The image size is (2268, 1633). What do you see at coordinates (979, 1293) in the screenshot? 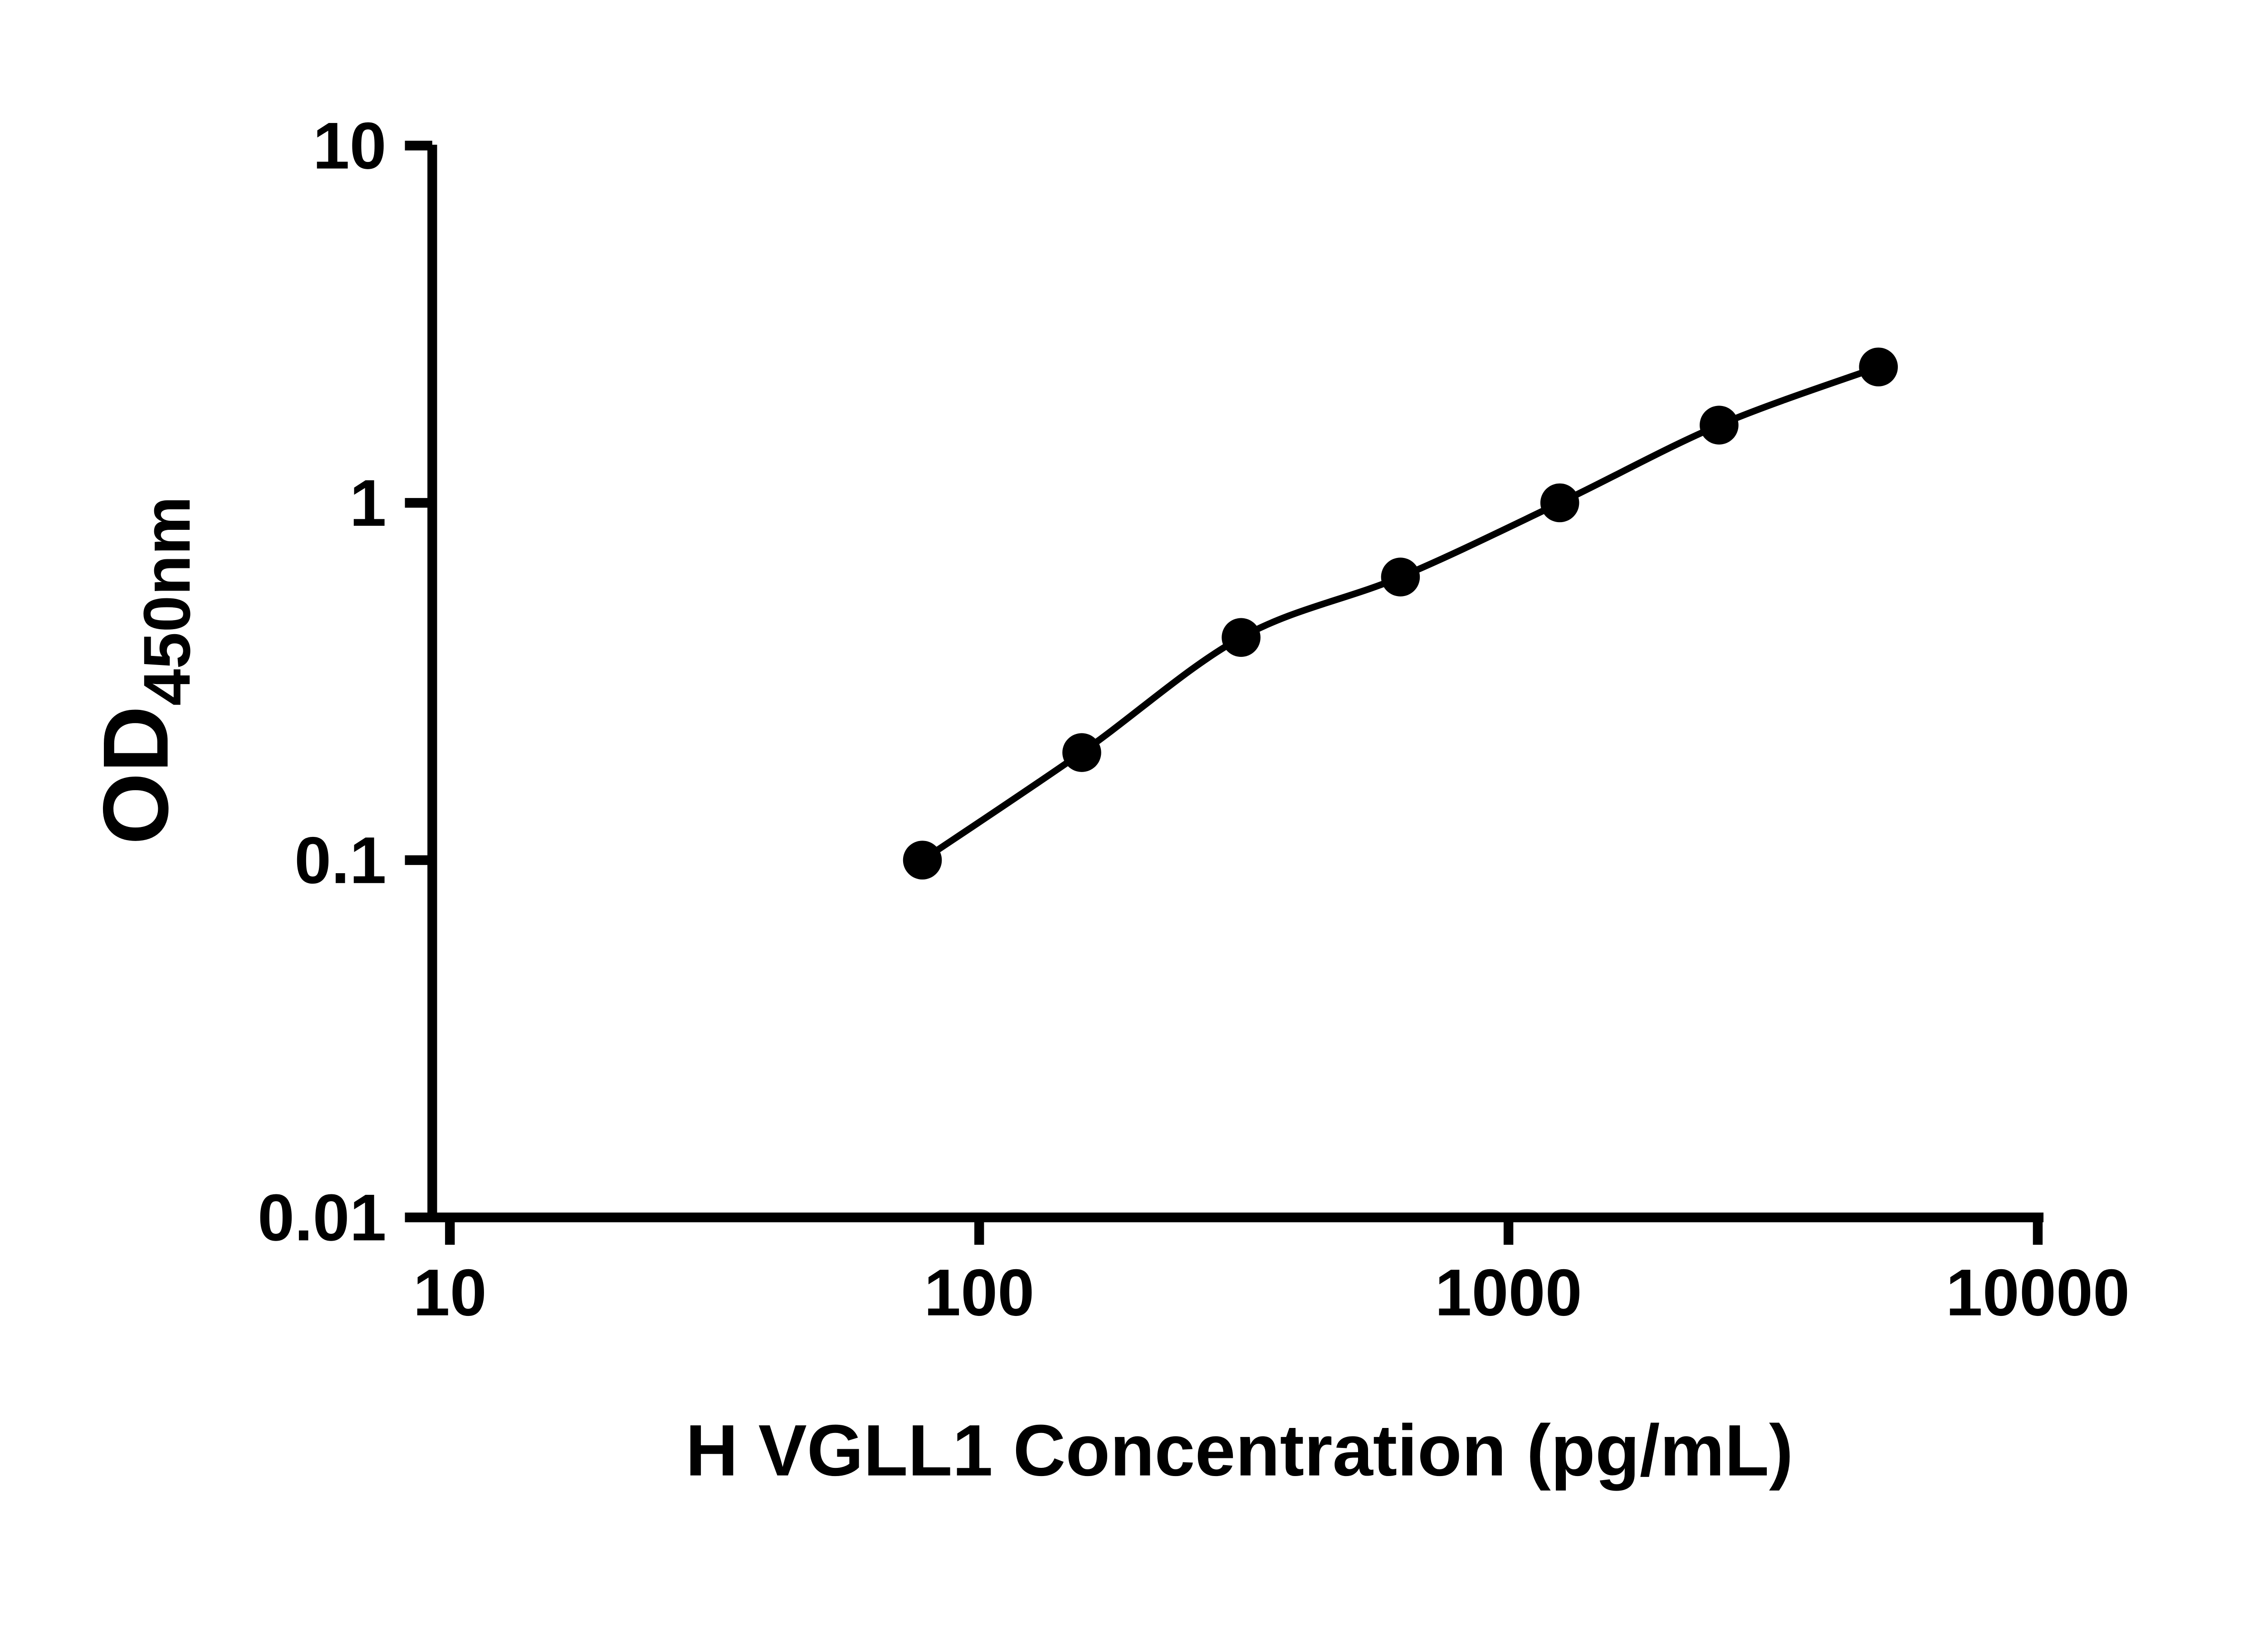
I see `x-tick-label: 100` at bounding box center [979, 1293].